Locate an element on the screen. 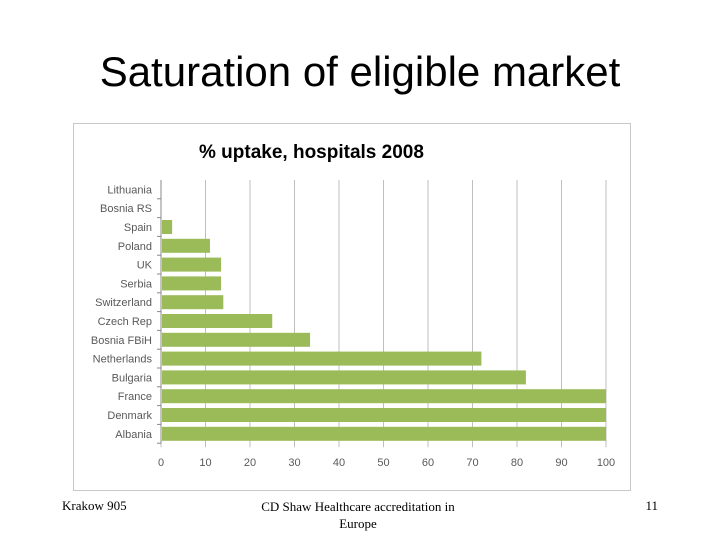  category-label: Lithuania is located at coordinates (130, 190).